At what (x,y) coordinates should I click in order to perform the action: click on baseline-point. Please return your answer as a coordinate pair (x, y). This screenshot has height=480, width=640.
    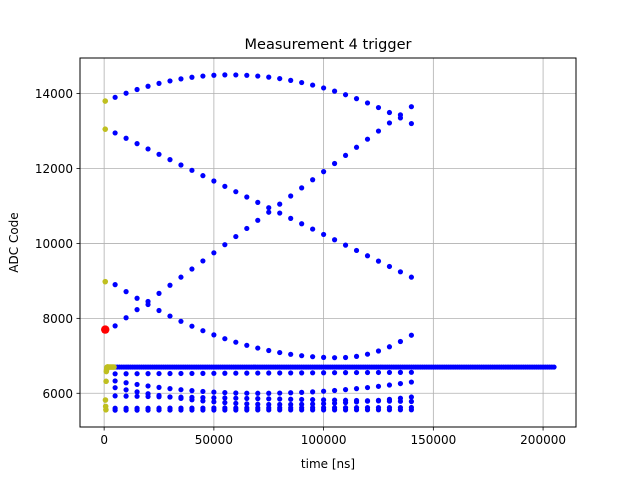
    Looking at the image, I should click on (554, 367).